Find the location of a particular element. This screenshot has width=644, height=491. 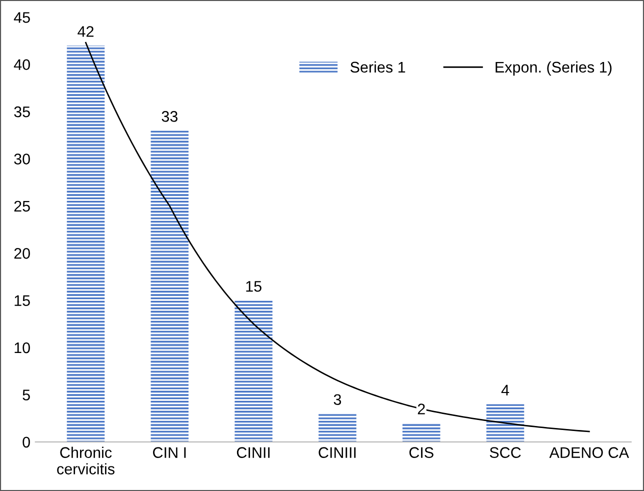

y-tick-label: 30 is located at coordinates (22, 159).